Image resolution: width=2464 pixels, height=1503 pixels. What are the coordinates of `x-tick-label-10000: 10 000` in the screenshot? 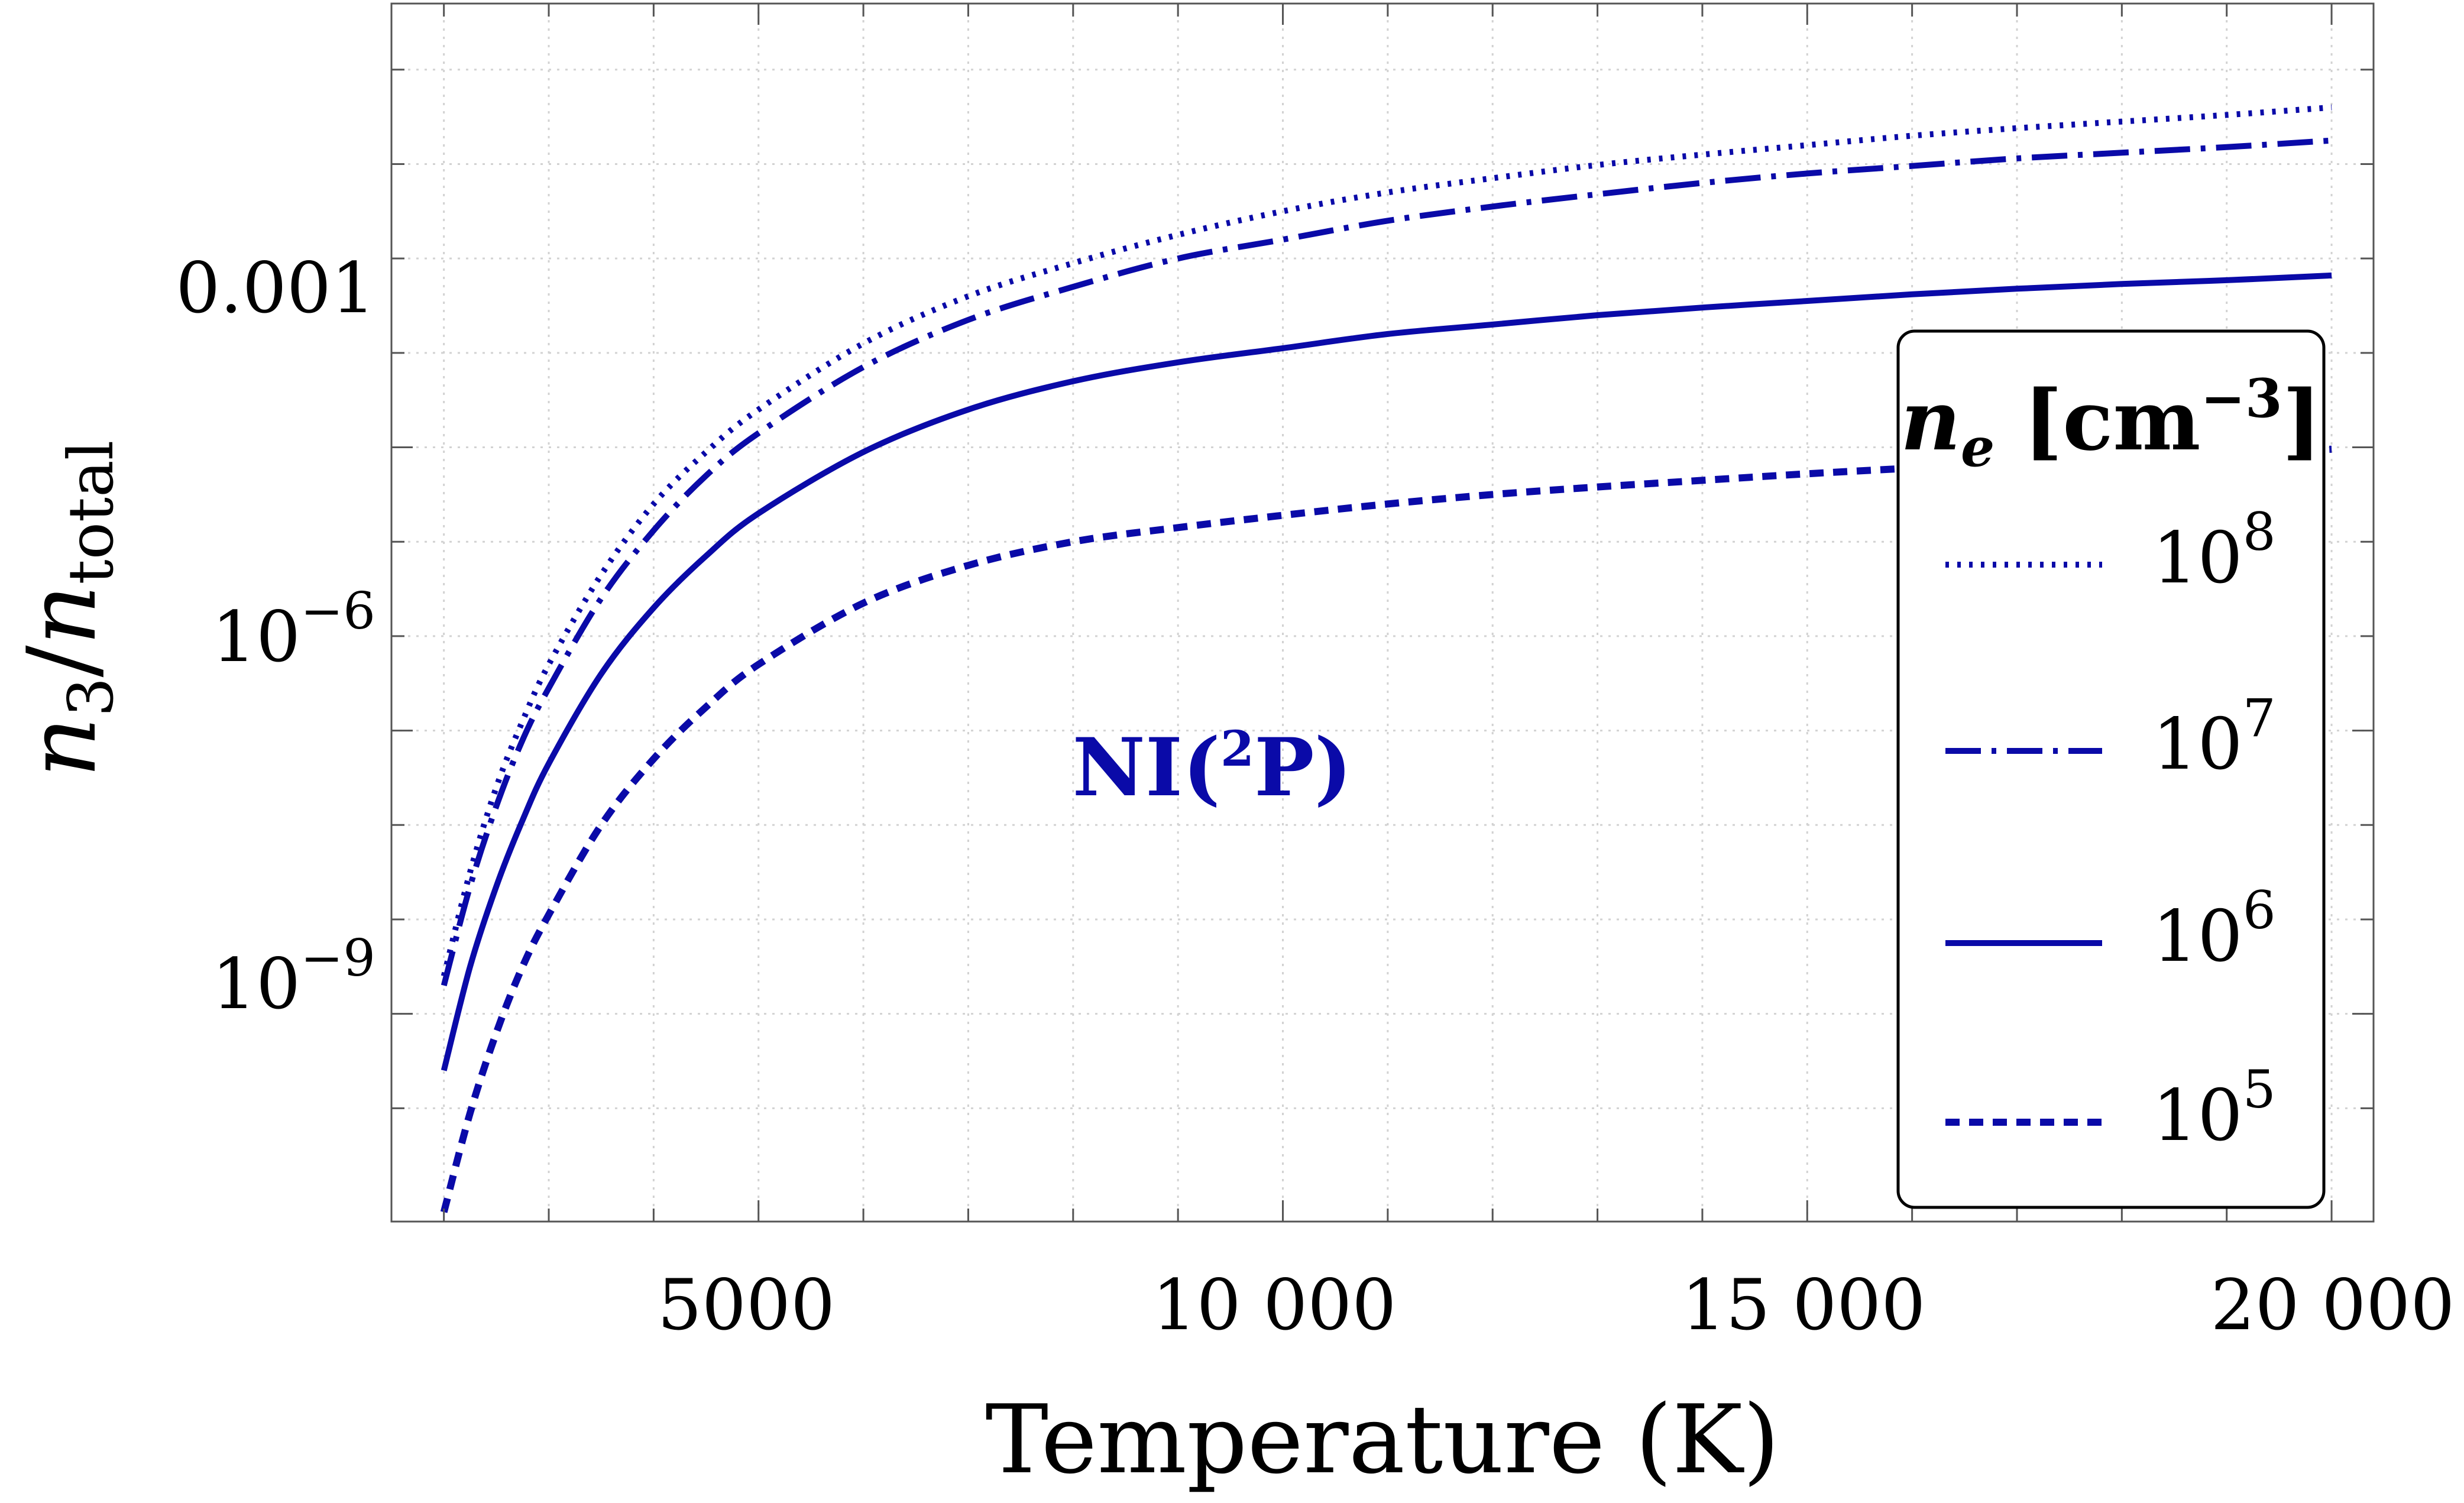 It's located at (1274, 1305).